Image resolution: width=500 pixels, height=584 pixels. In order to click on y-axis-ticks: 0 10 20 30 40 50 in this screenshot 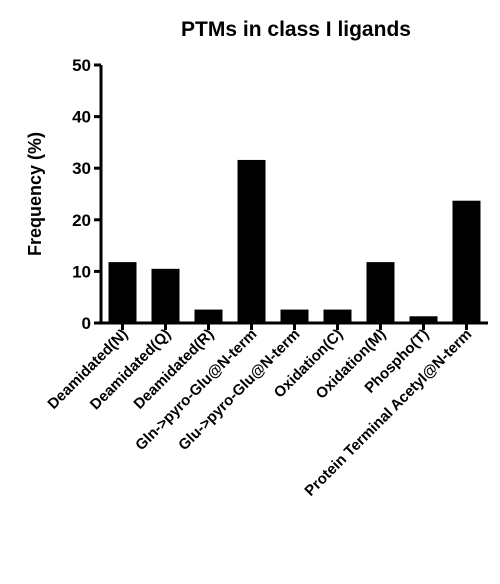, I will do `click(86, 194)`.